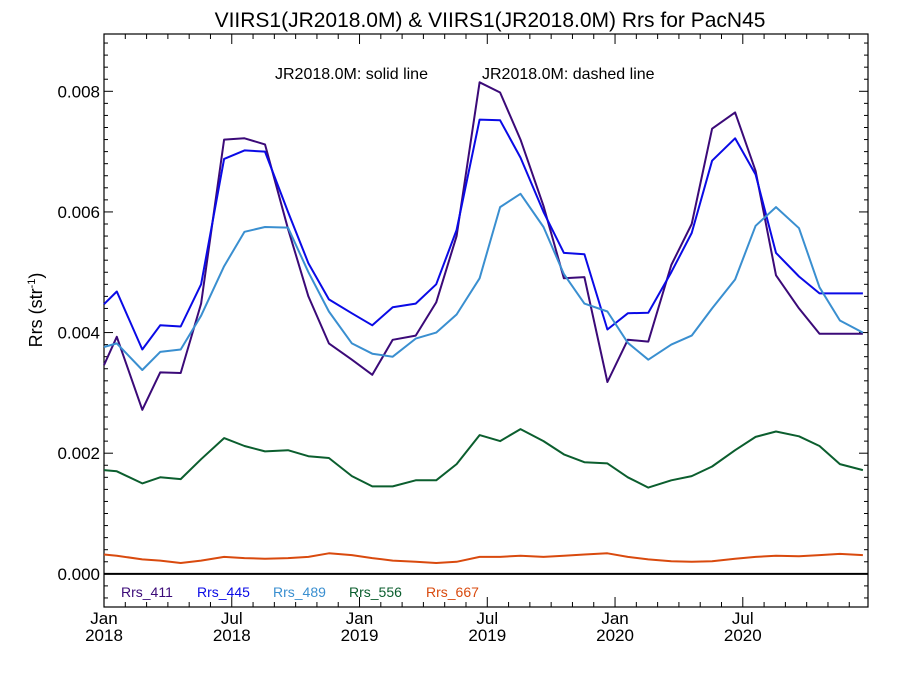 The height and width of the screenshot is (675, 900). I want to click on legend-item: Rrs_489, so click(299, 592).